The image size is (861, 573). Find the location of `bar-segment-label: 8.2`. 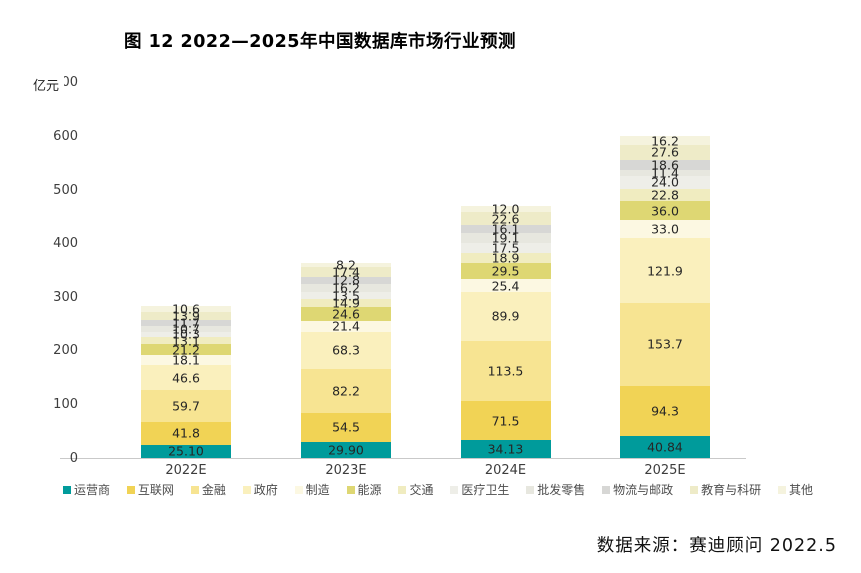

bar-segment-label: 8.2 is located at coordinates (346, 265).